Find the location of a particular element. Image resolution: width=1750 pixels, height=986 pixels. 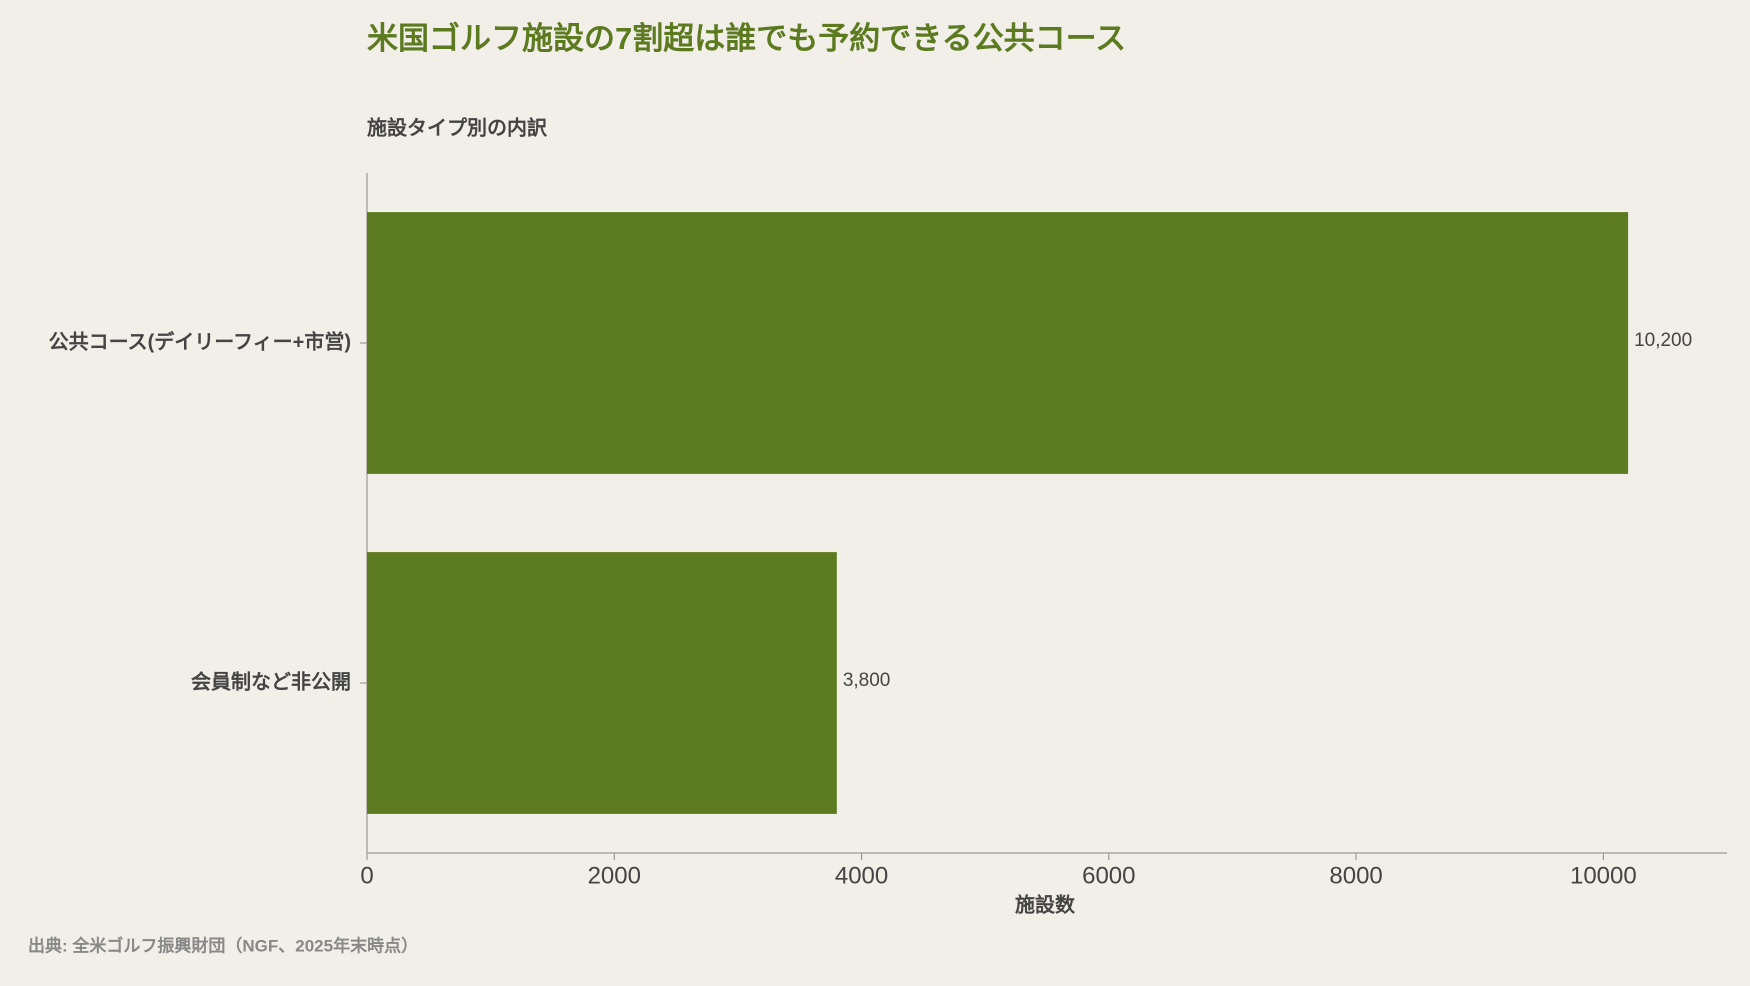

x-tick-label: 0 is located at coordinates (366, 875).